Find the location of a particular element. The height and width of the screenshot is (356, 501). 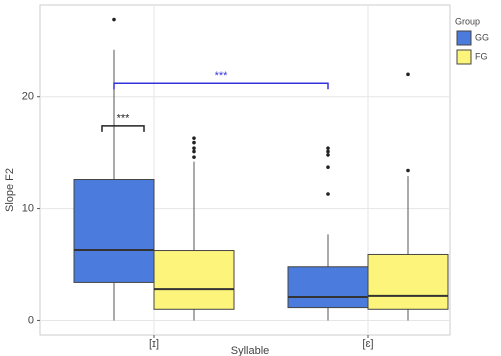

y-tick-label: 20 is located at coordinates (28, 97).